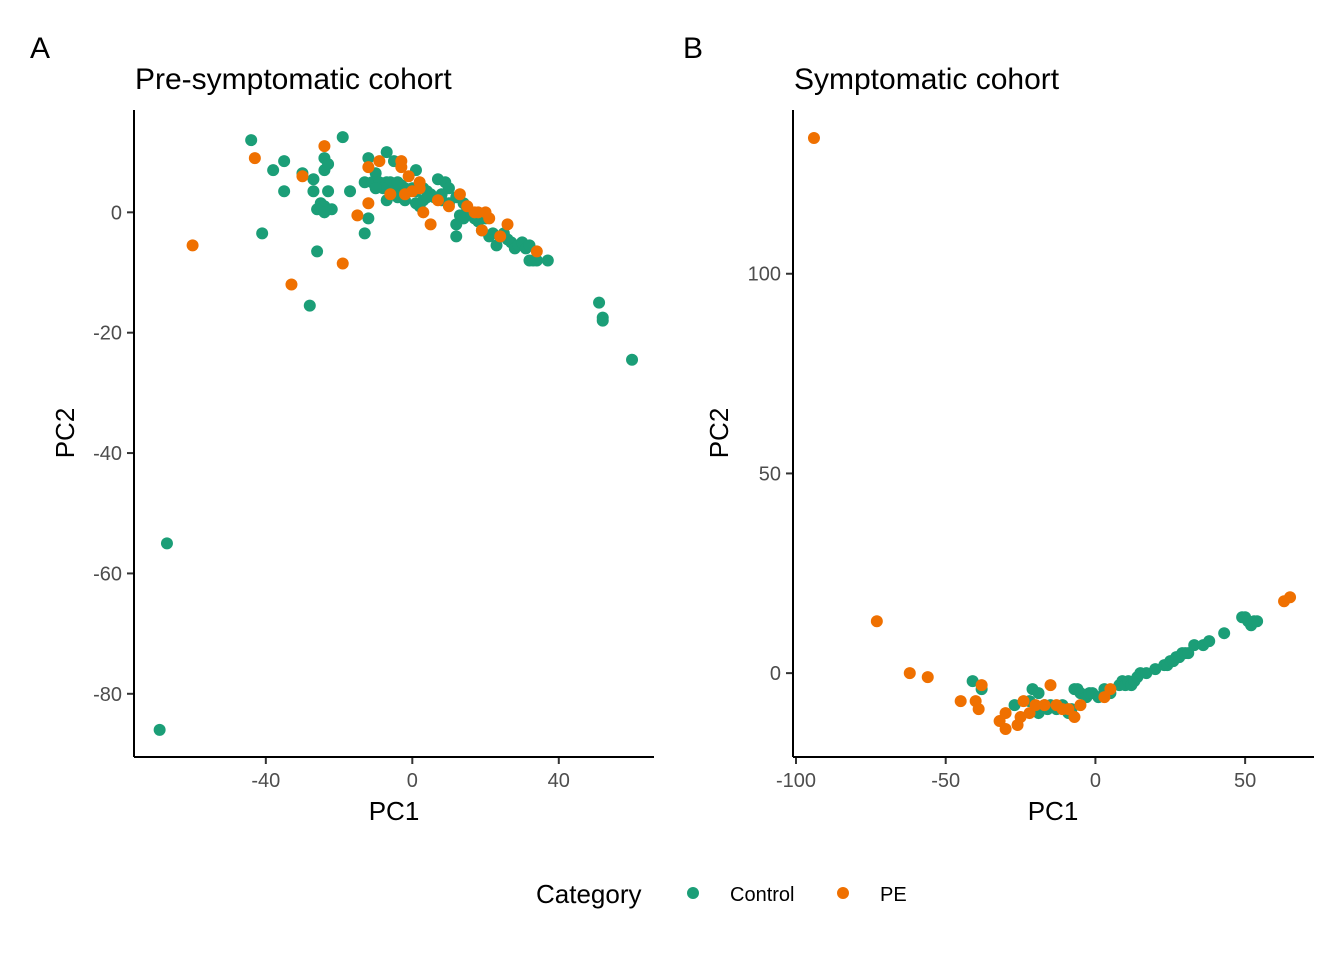 Image resolution: width=1344 pixels, height=960 pixels. What do you see at coordinates (945, 781) in the screenshot?
I see `panel-b-x-tick-label: -50` at bounding box center [945, 781].